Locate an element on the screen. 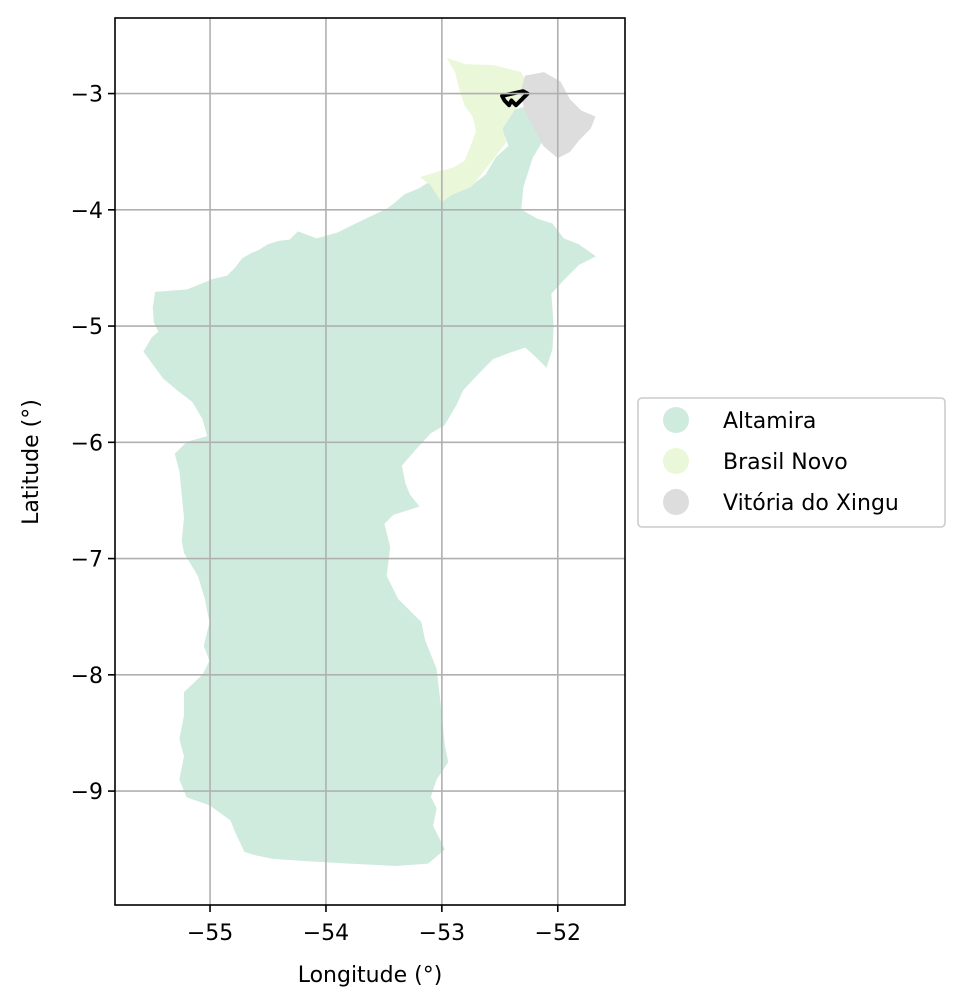  highlight-outline is located at coordinates (515, 98).